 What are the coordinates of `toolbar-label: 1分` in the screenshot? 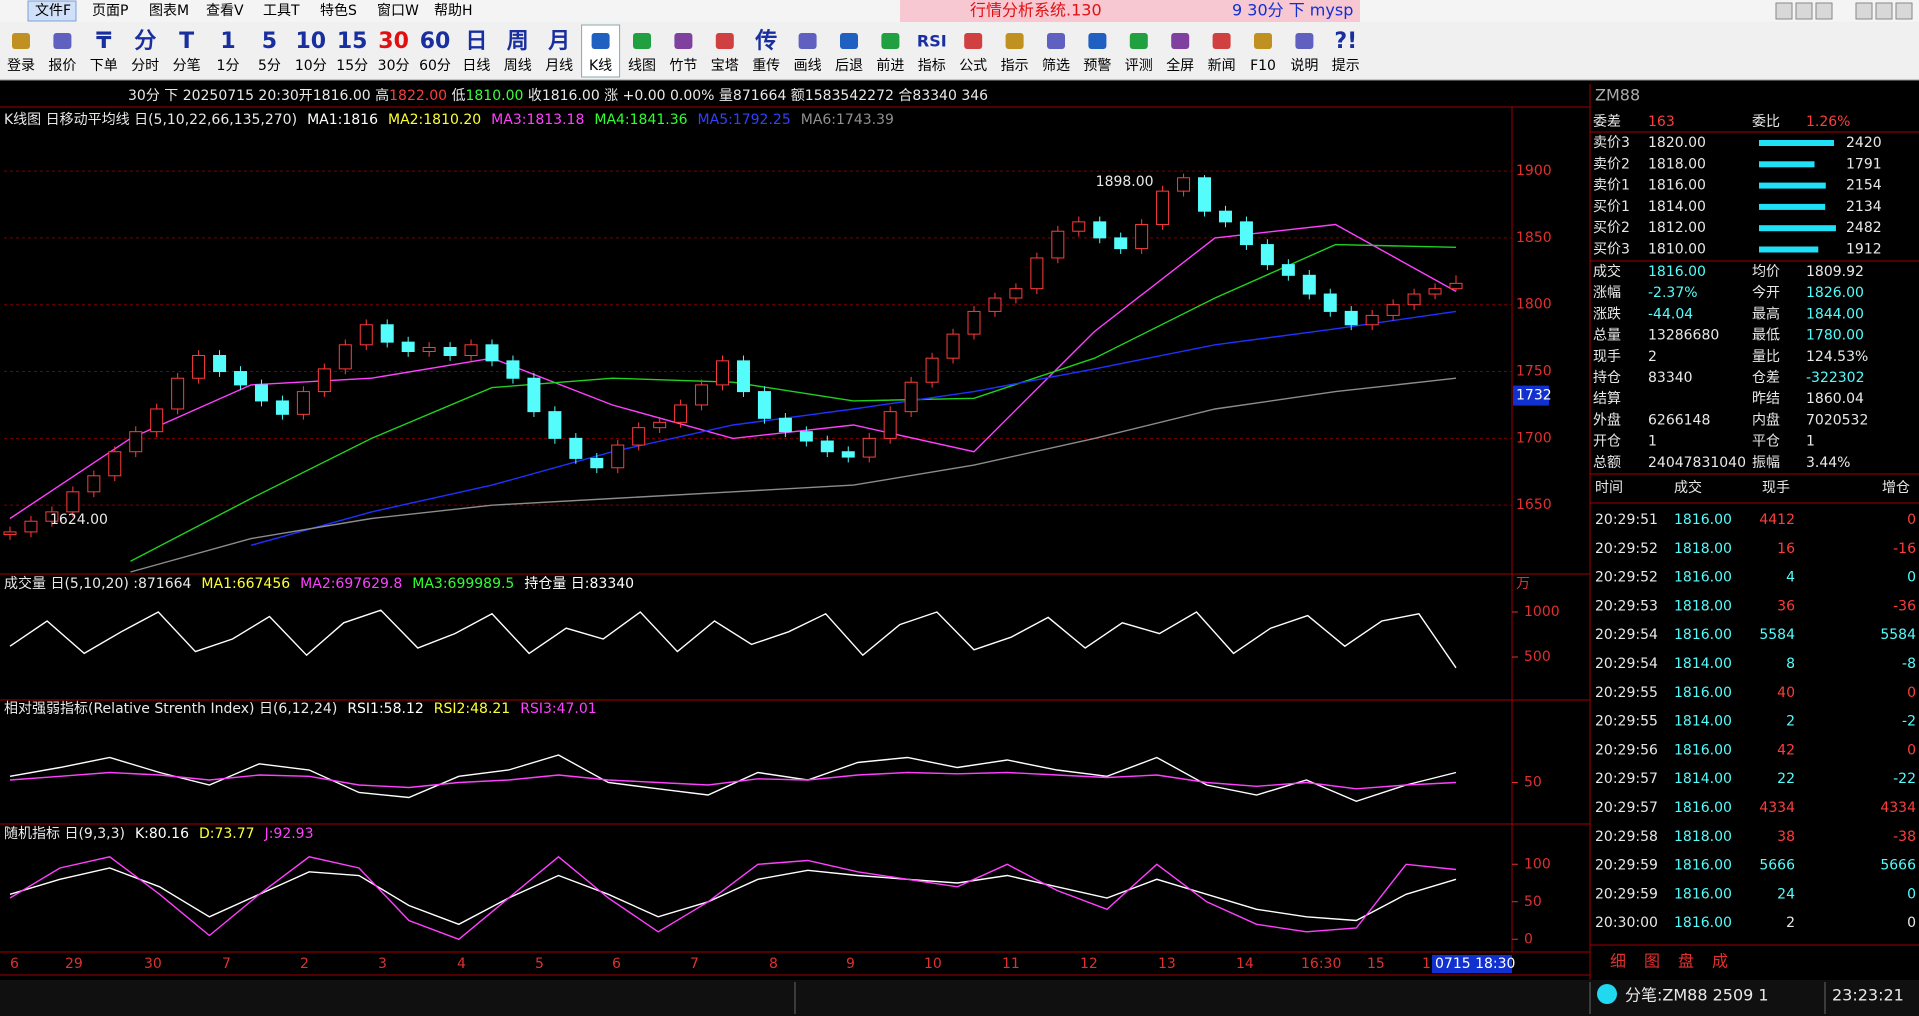 It's located at (228, 66).